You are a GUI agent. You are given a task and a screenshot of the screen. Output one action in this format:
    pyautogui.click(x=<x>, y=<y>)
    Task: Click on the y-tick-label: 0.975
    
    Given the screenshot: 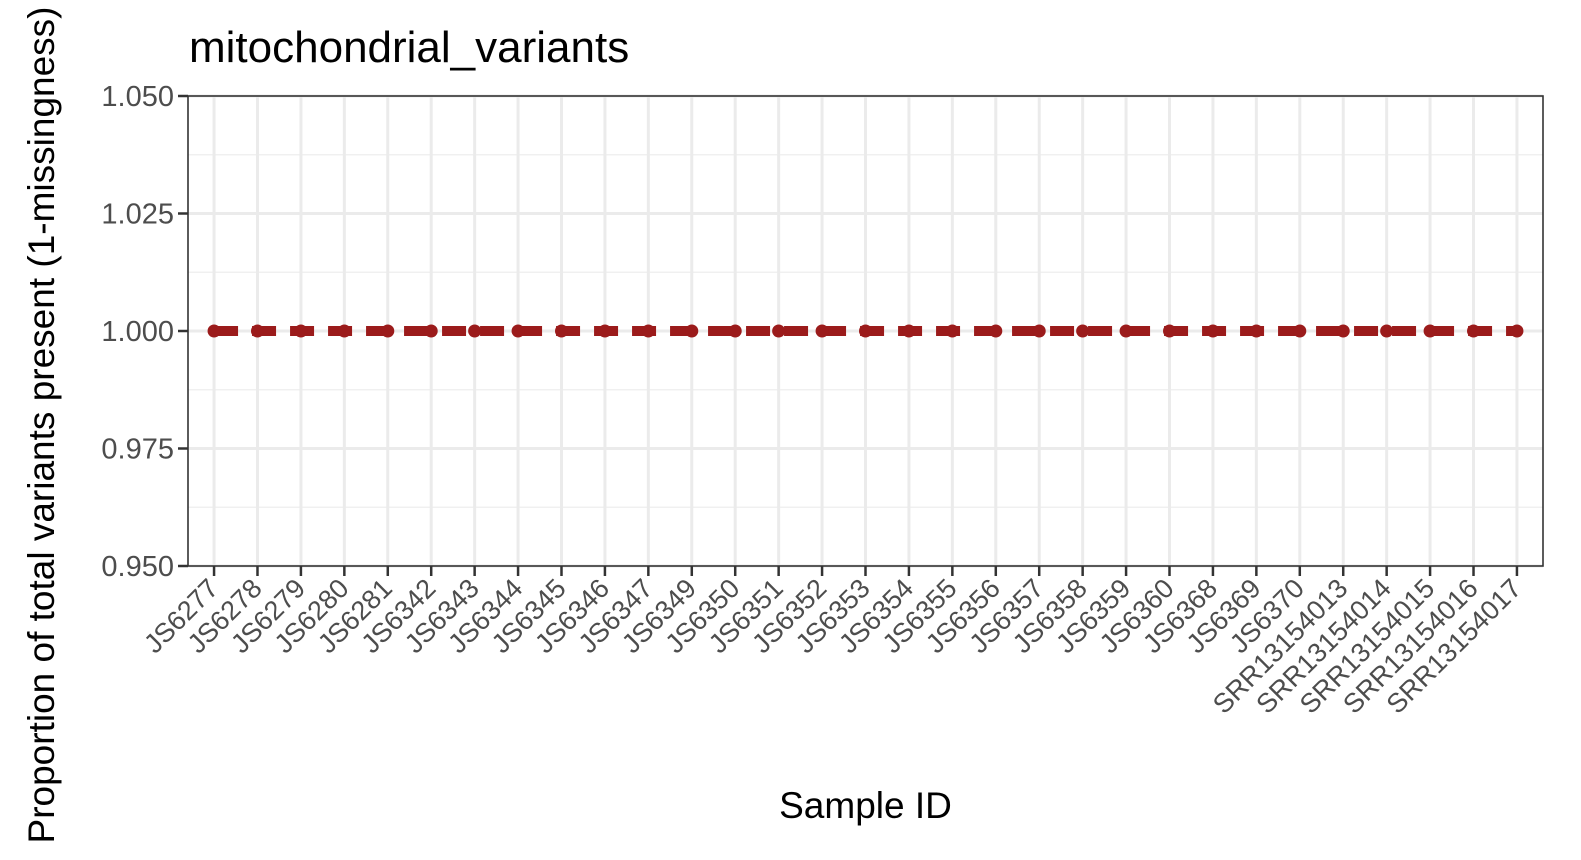 What is the action you would take?
    pyautogui.click(x=137, y=450)
    